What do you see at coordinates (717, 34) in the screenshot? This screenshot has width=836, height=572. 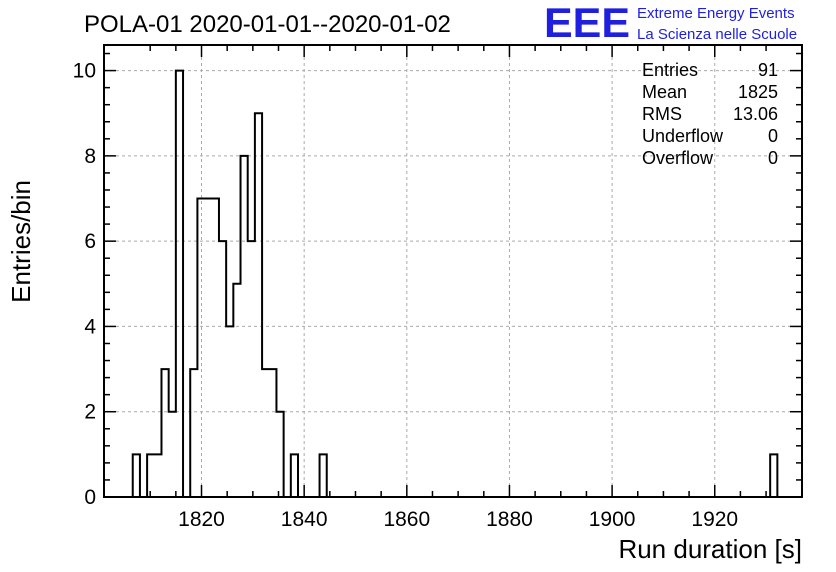 I see `logo-line-2: La Scienza nelle Scuole` at bounding box center [717, 34].